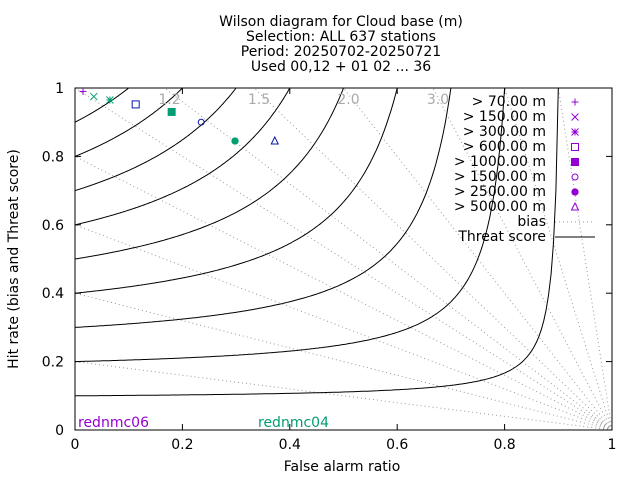 Image resolution: width=640 pixels, height=485 pixels. I want to click on x-tick-label: 1, so click(612, 445).